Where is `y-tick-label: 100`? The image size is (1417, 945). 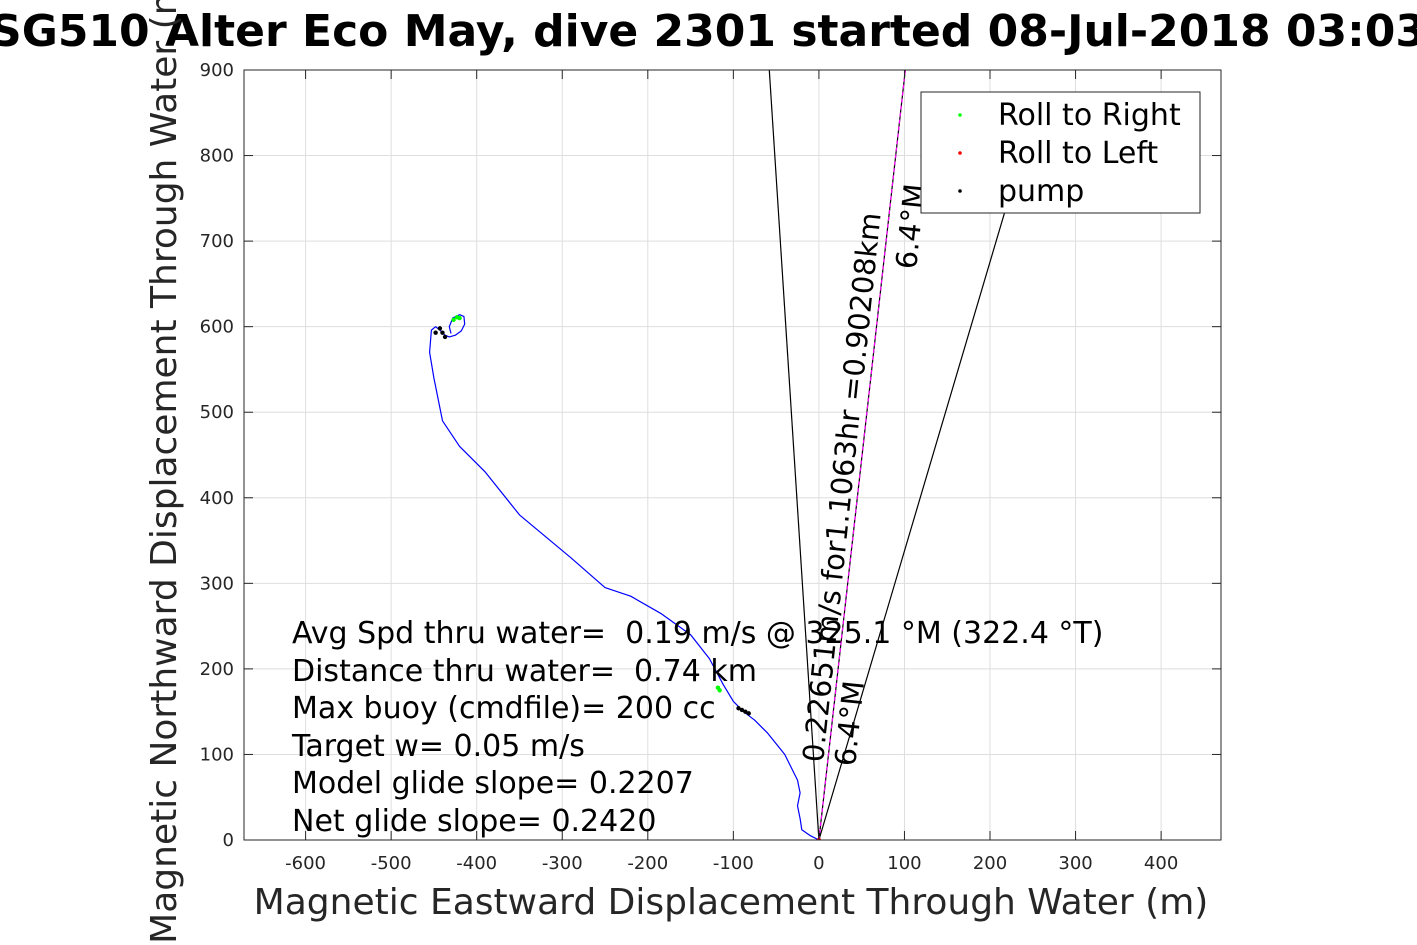
y-tick-label: 100 is located at coordinates (217, 754).